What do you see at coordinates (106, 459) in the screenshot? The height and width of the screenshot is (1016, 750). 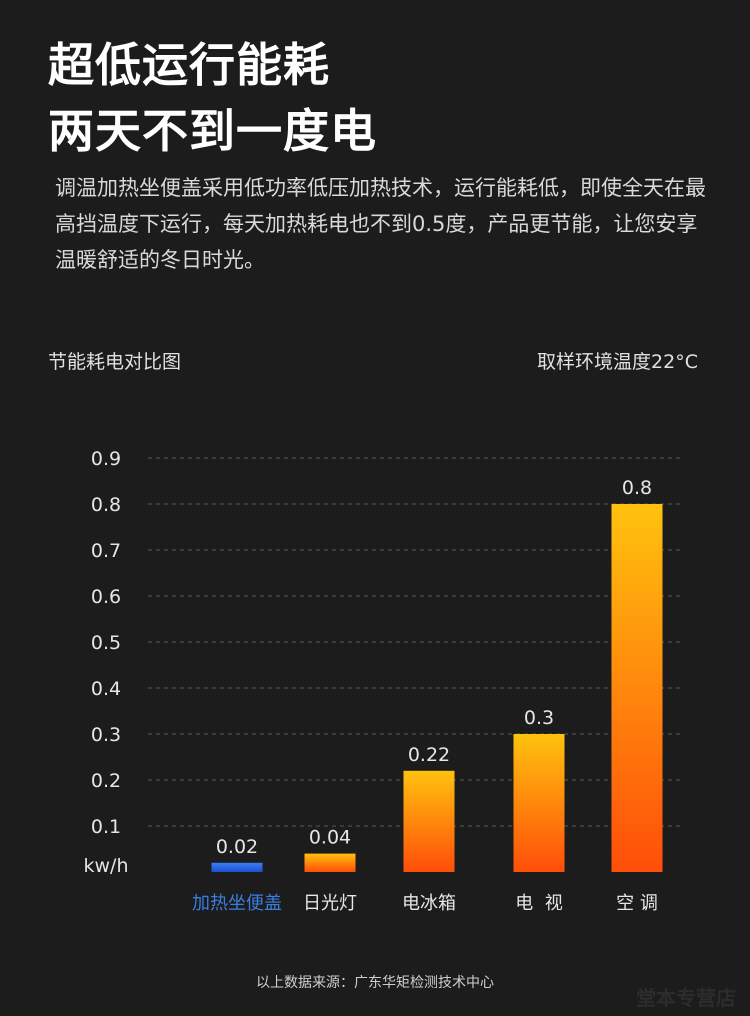 I see `y-tick-label: 0.9` at bounding box center [106, 459].